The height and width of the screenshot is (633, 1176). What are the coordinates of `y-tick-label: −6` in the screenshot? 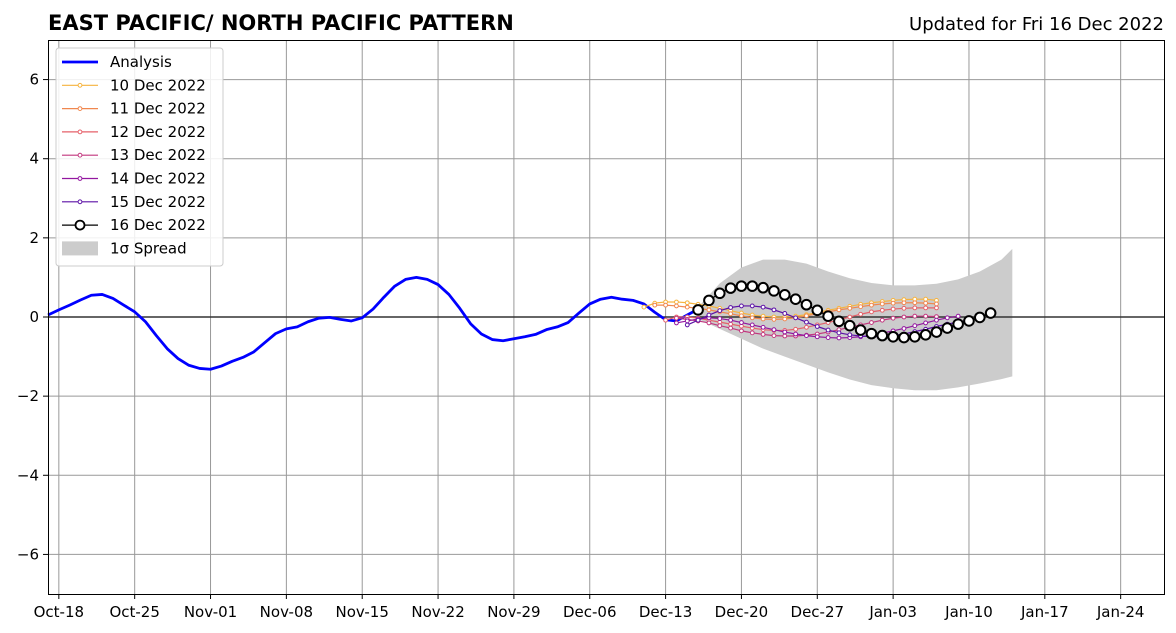 It's located at (28, 554).